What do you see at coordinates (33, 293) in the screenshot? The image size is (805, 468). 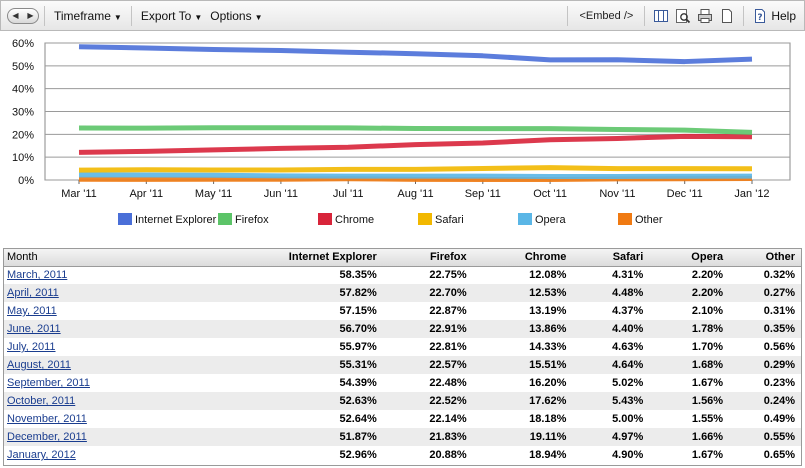 I see `month-link: April, 2011` at bounding box center [33, 293].